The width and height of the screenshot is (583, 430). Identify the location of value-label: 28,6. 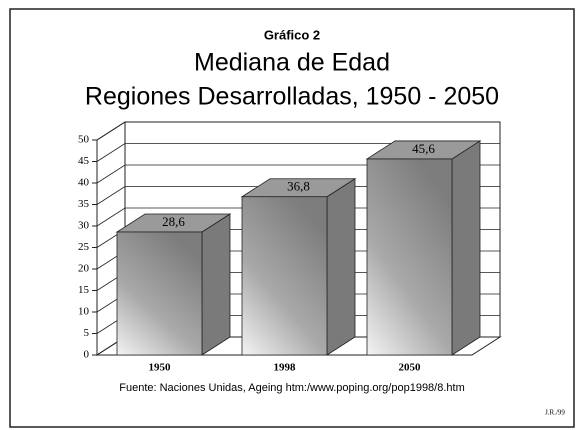
(173, 221).